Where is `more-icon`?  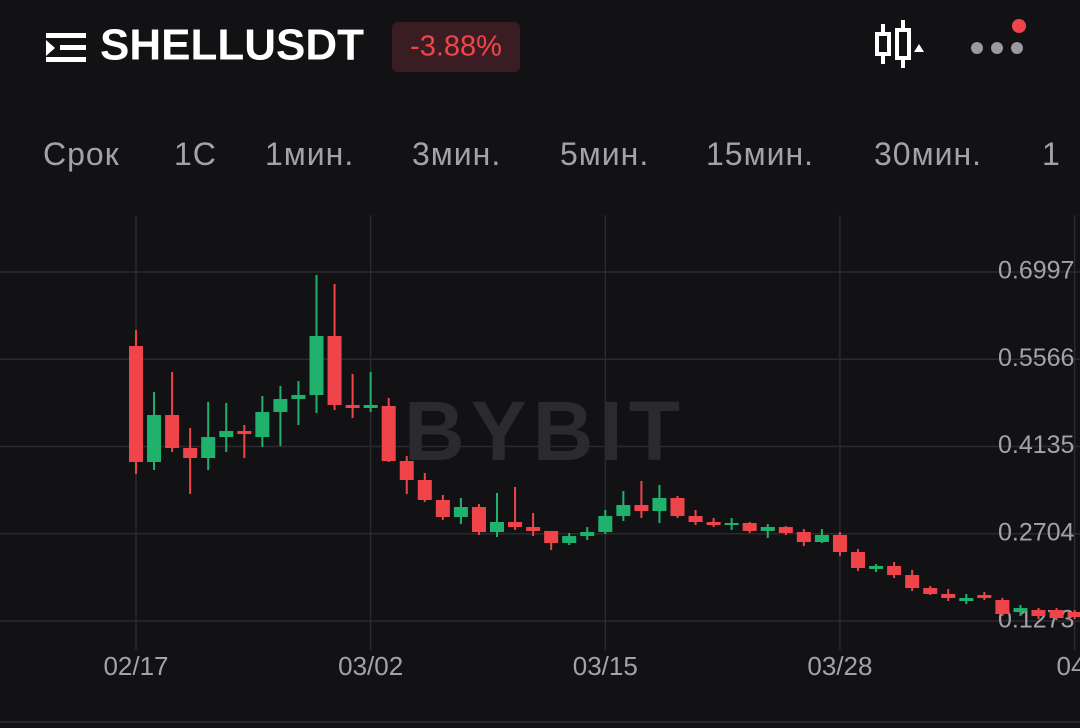 more-icon is located at coordinates (998, 36).